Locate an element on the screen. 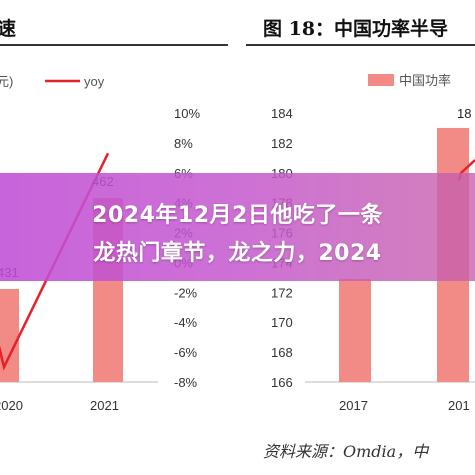  left-y2-tick-label: 10% is located at coordinates (187, 113).